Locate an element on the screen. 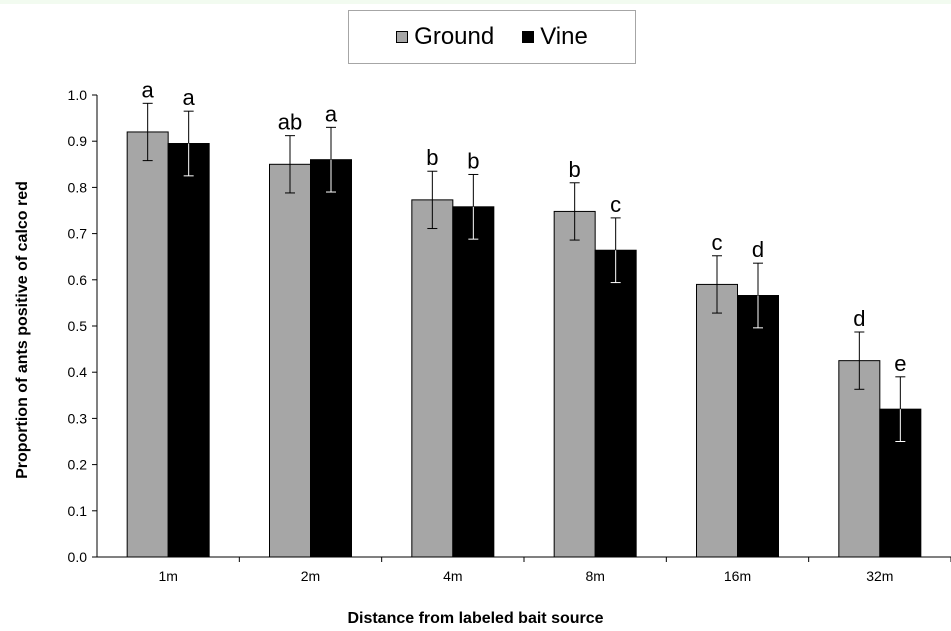 The height and width of the screenshot is (631, 951). y-tick-label: 1.0 is located at coordinates (78, 95).